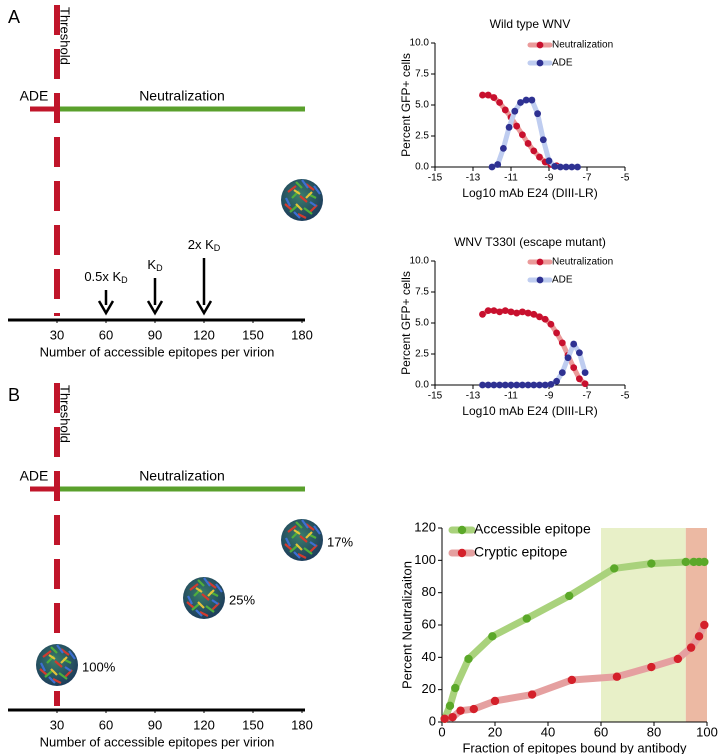 This screenshot has height=754, width=724. I want to click on y-tick-label: 7.5, so click(422, 292).